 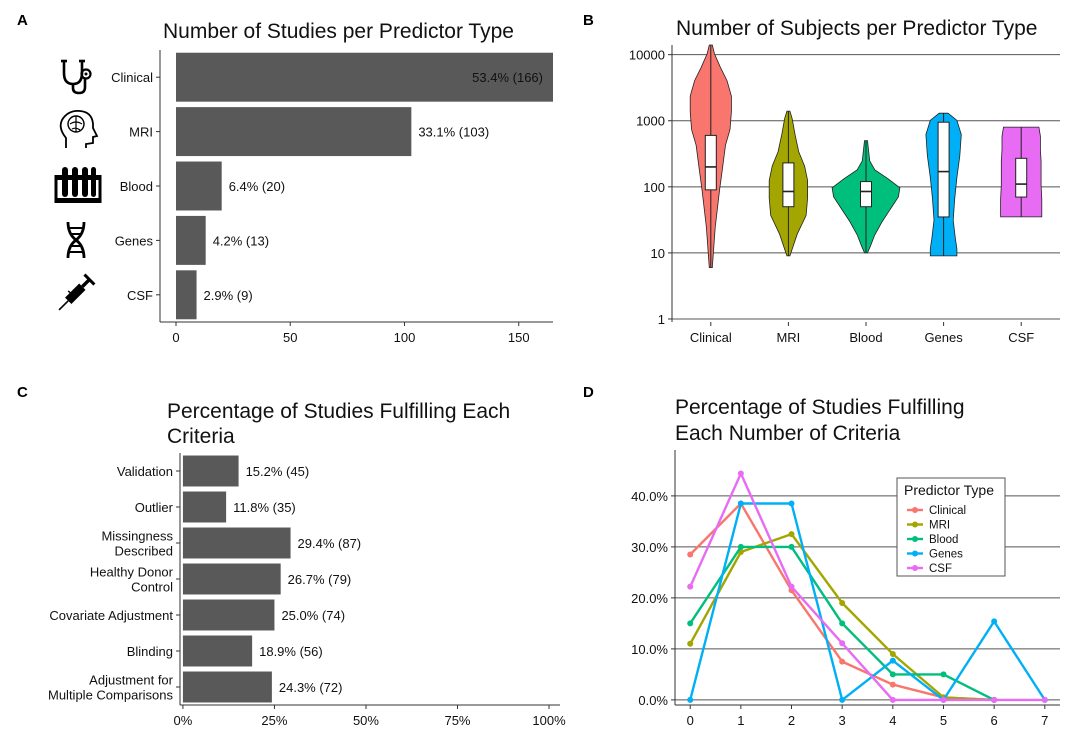 What do you see at coordinates (650, 121) in the screenshot?
I see `chart-b-y-tick-label: 1000` at bounding box center [650, 121].